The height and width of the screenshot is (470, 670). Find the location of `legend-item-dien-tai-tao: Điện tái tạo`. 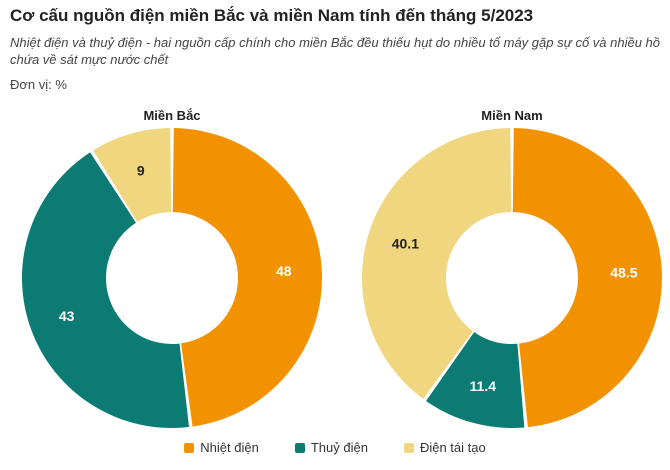

legend-item-dien-tai-tao: Điện tái tạo is located at coordinates (444, 447).